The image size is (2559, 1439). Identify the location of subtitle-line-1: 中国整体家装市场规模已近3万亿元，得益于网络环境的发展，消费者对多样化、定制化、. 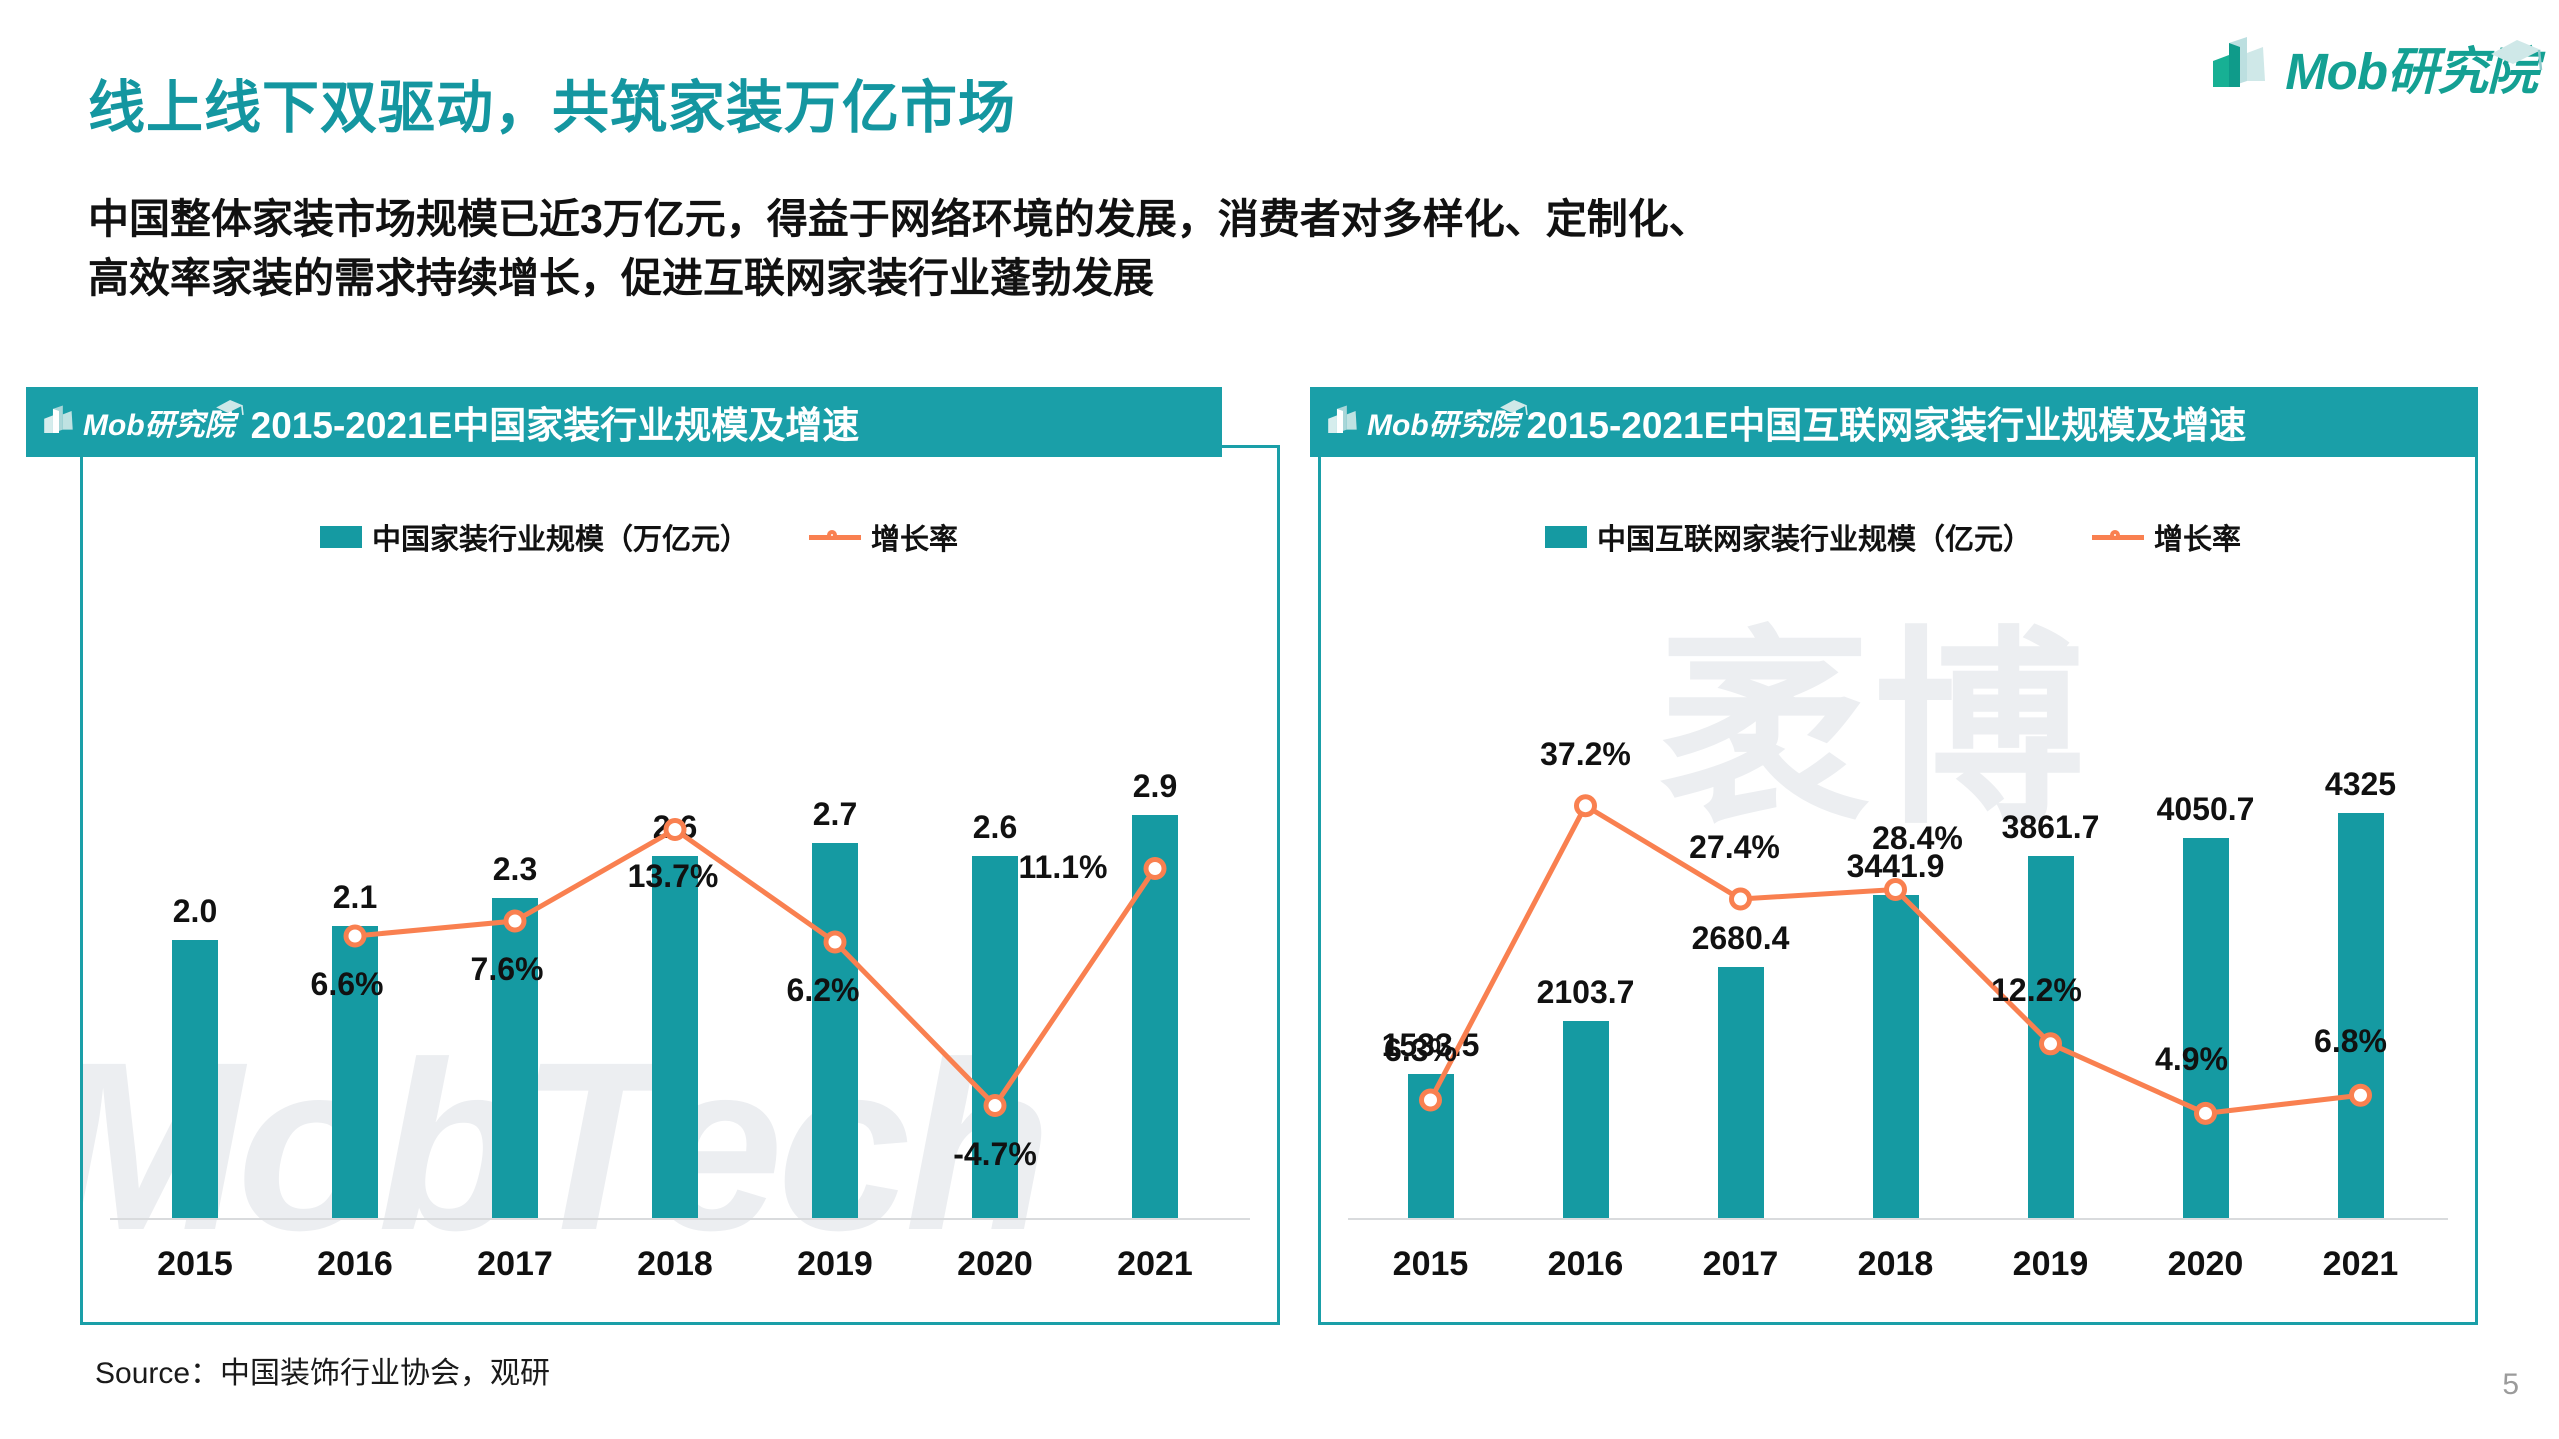
(899, 219).